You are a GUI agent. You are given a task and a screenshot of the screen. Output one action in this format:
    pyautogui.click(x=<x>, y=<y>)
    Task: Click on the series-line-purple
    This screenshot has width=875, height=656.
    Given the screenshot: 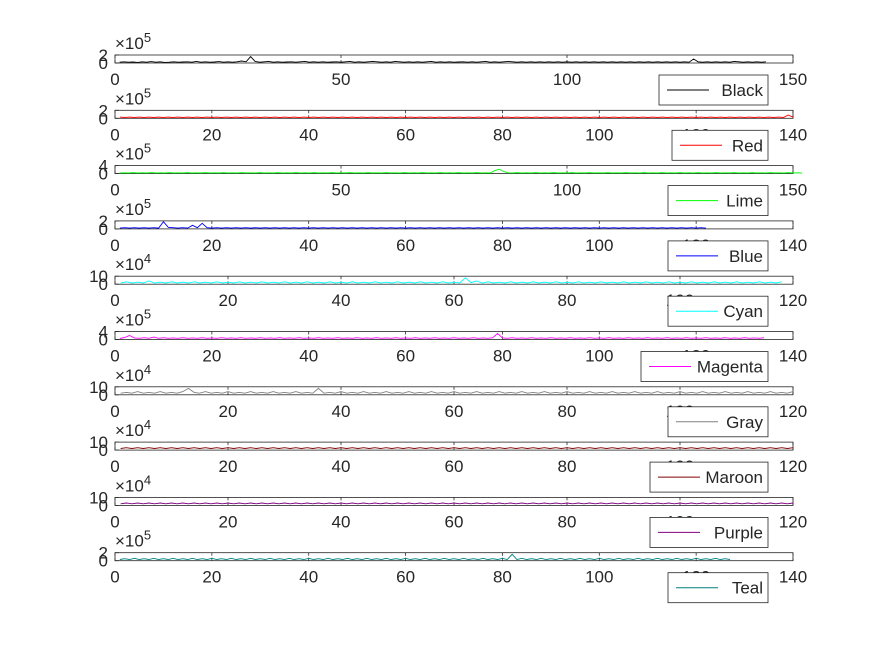 What is the action you would take?
    pyautogui.click(x=457, y=503)
    